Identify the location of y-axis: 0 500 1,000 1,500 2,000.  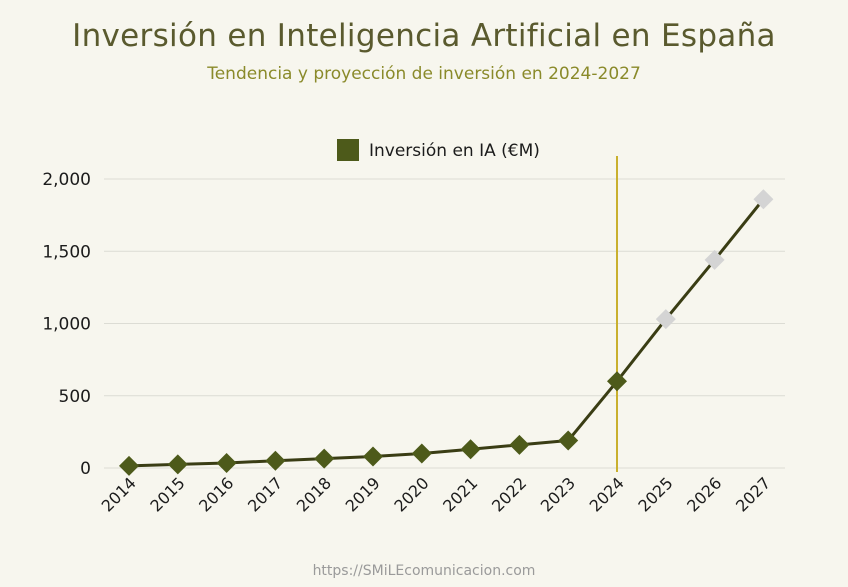
(66, 324).